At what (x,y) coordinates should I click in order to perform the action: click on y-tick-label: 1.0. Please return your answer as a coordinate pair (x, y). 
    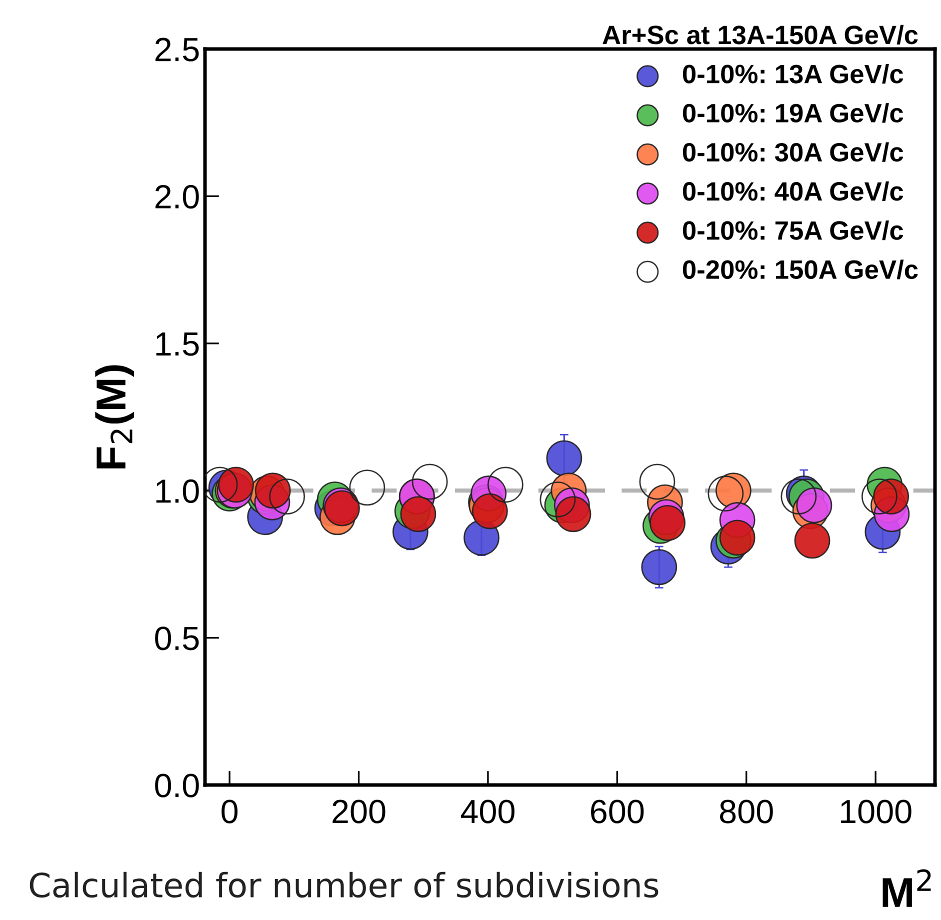
    Looking at the image, I should click on (177, 491).